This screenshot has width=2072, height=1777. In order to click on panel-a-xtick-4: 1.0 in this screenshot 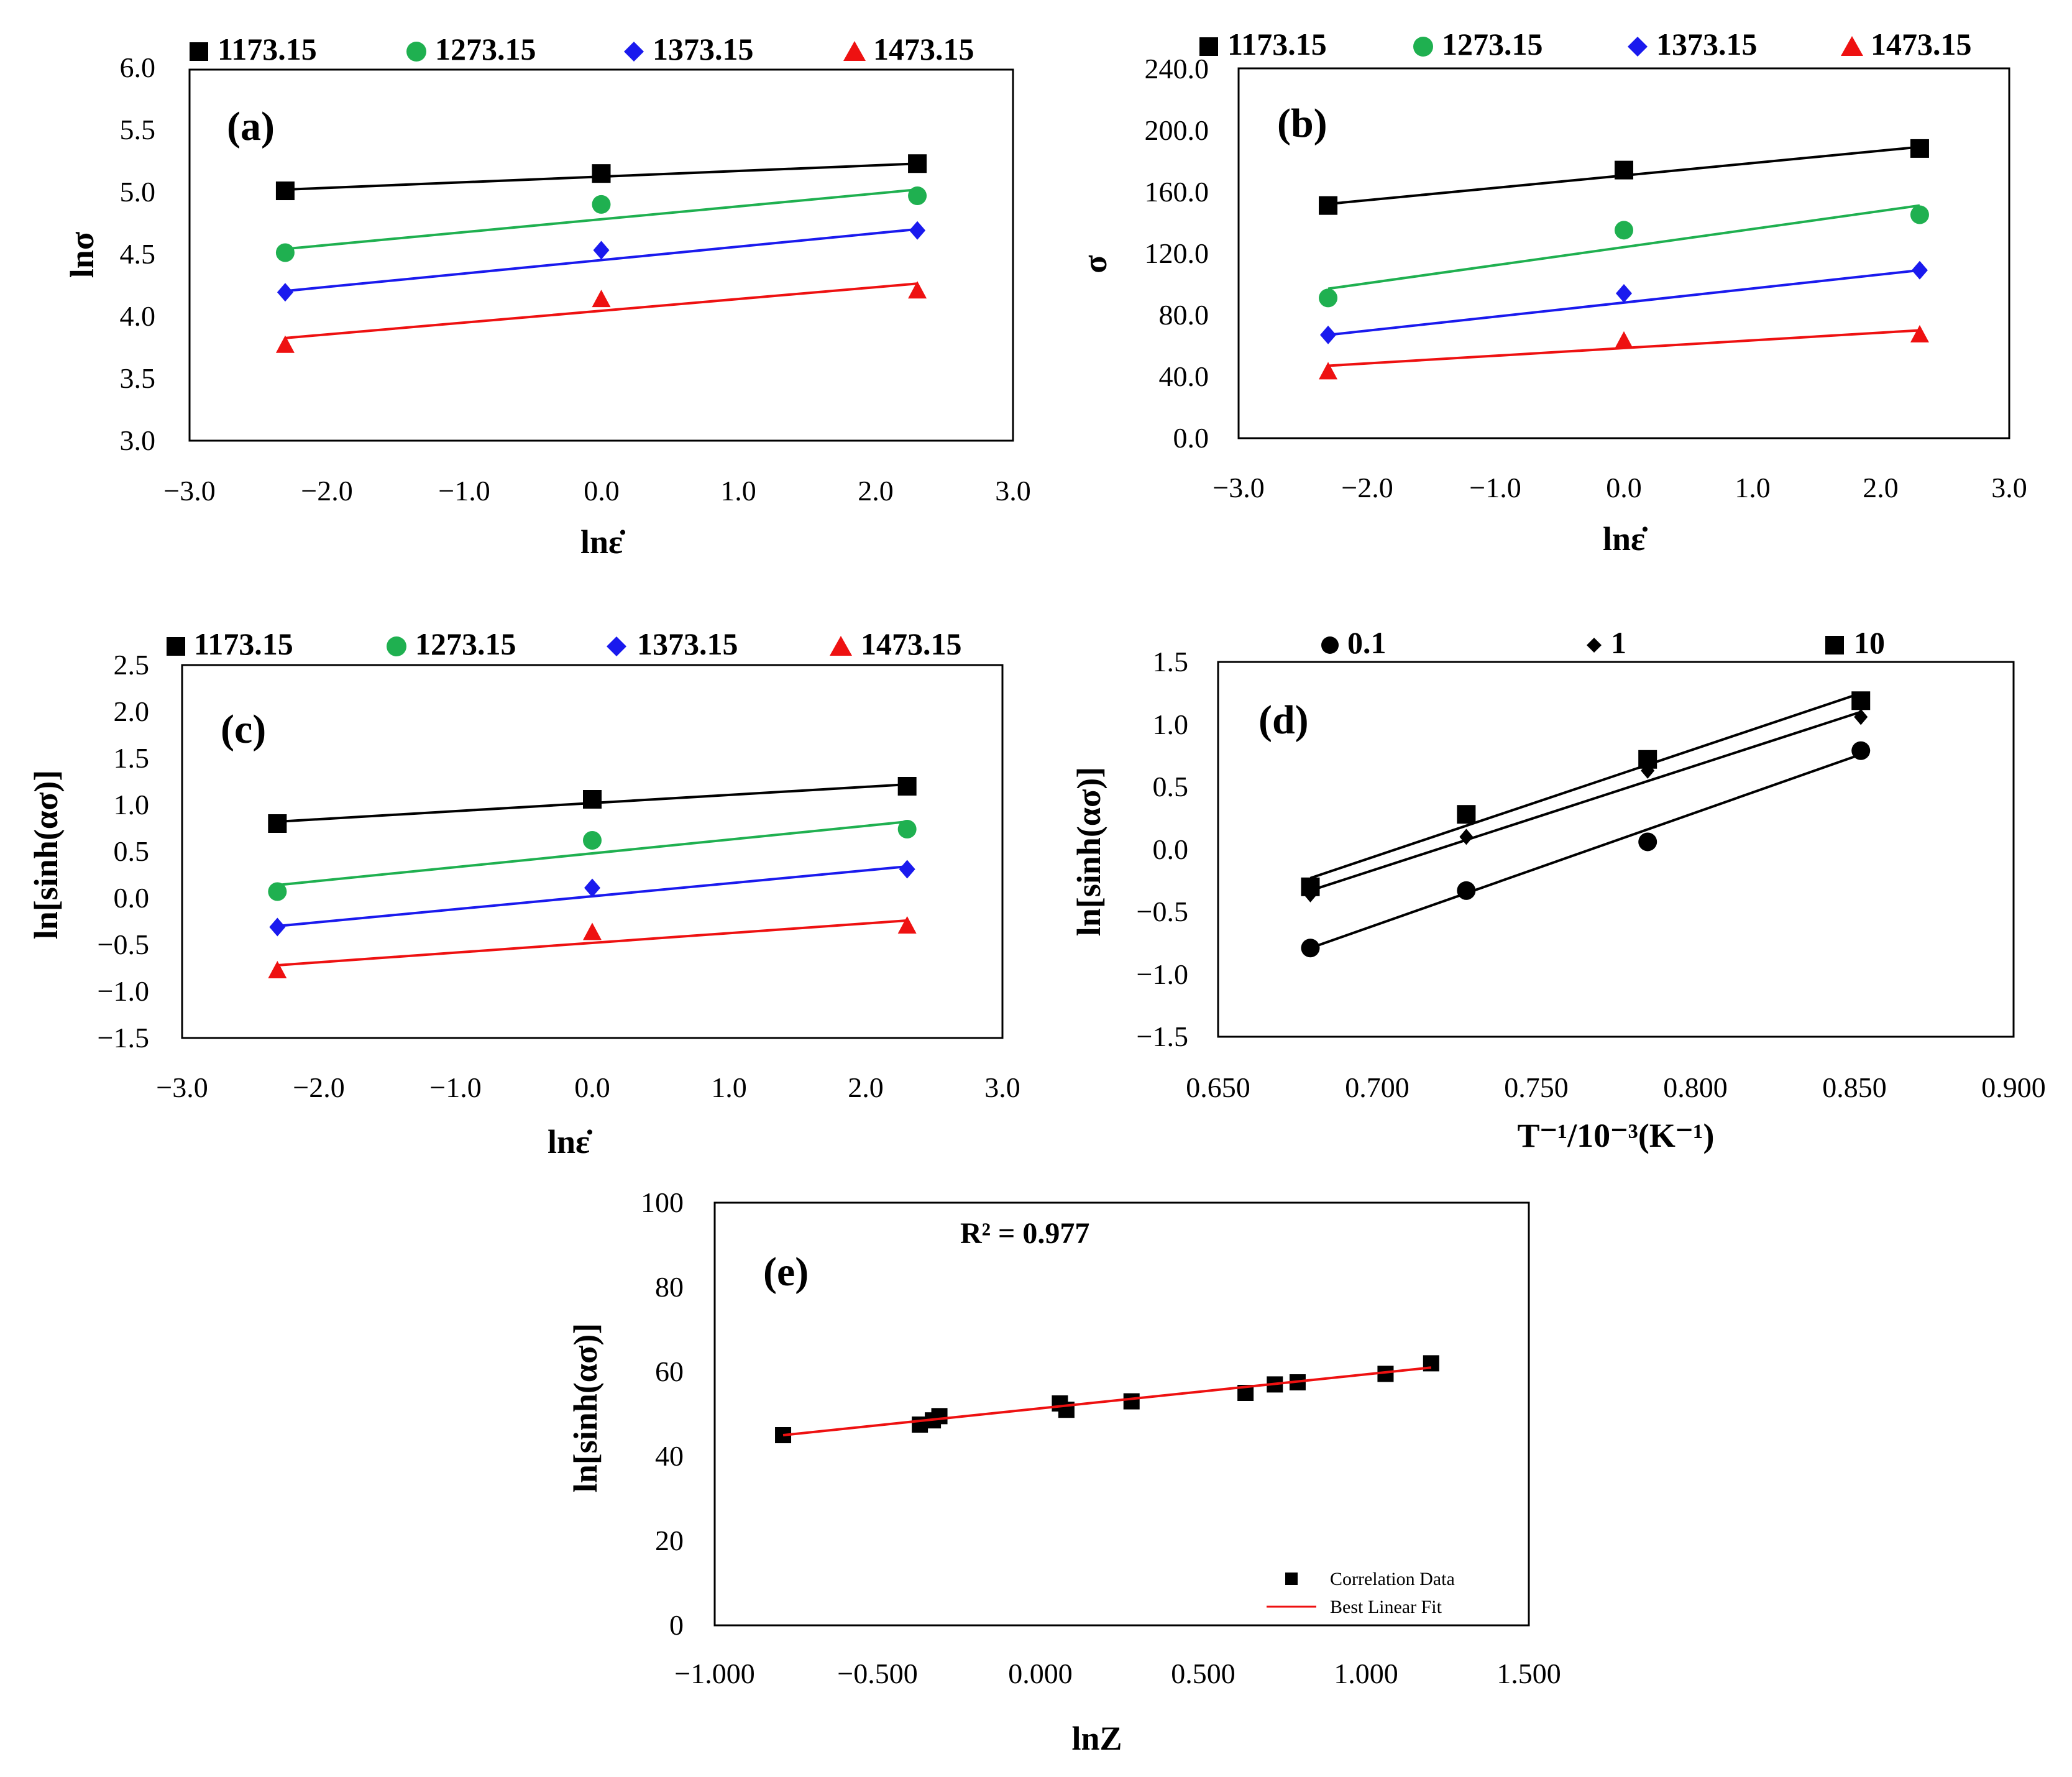, I will do `click(738, 491)`.